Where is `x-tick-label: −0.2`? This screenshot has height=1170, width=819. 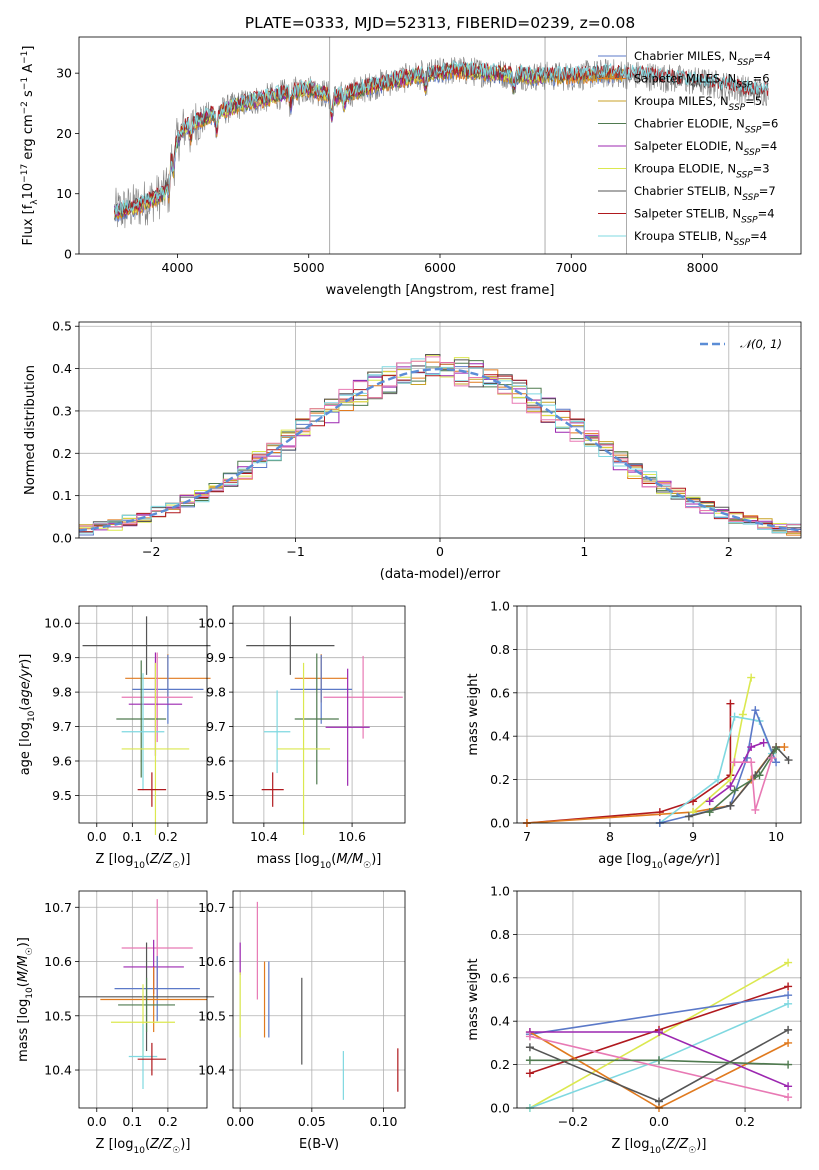
x-tick-label: −0.2 is located at coordinates (573, 1121).